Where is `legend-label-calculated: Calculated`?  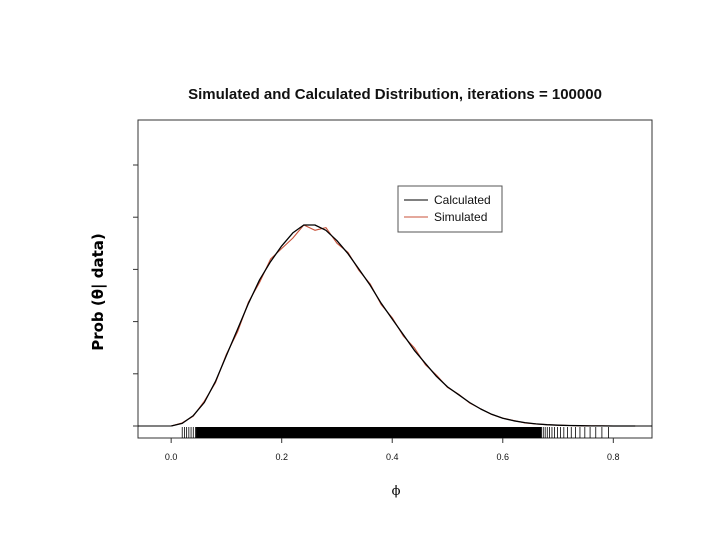 legend-label-calculated: Calculated is located at coordinates (462, 200).